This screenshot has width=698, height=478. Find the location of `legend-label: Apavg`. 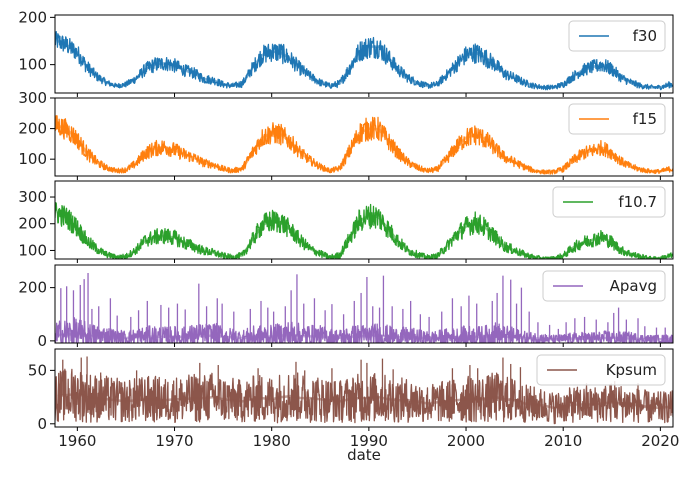

legend-label: Apavg is located at coordinates (633, 286).